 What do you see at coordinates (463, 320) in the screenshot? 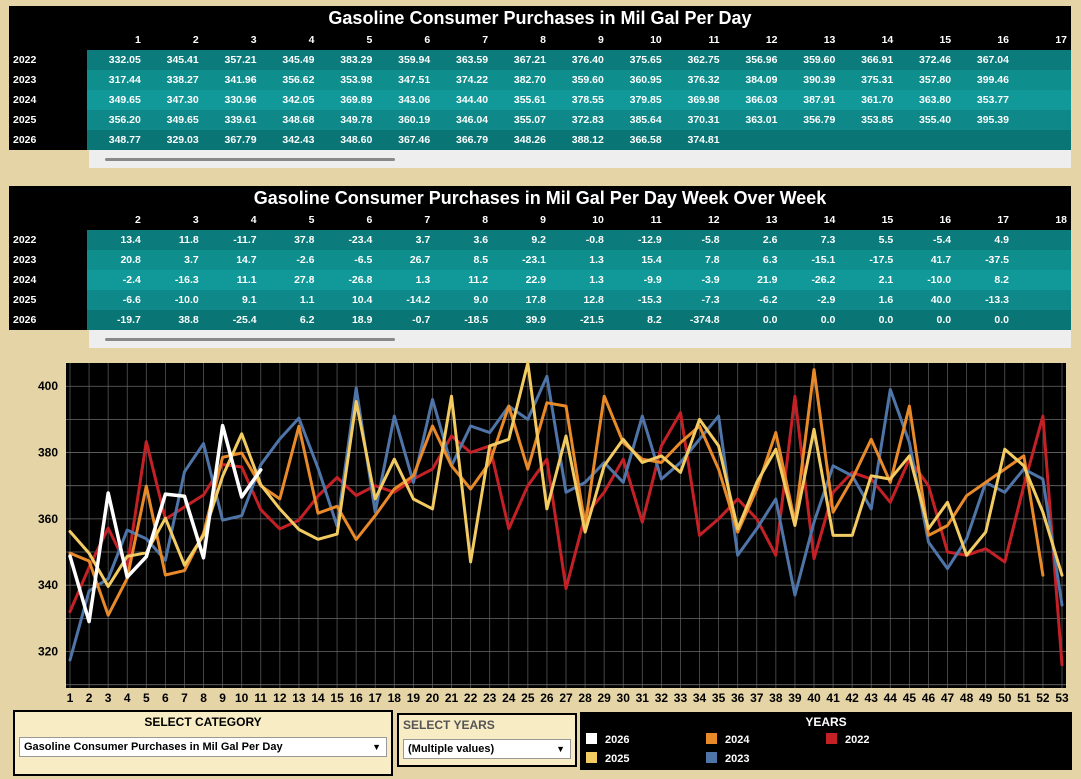
I see `table-cell: -18.5` at bounding box center [463, 320].